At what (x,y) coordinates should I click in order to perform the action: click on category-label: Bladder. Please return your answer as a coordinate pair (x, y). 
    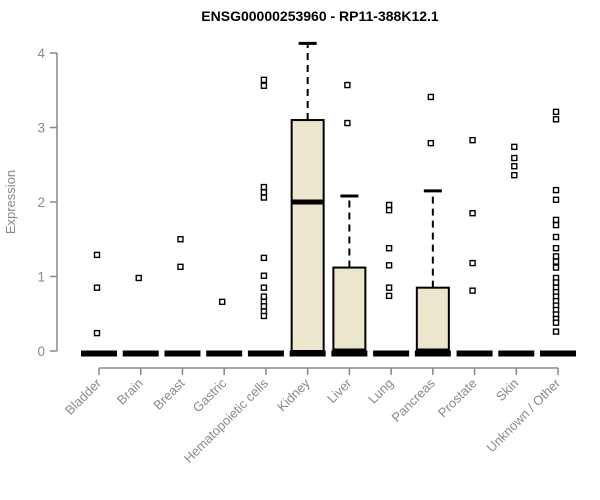
    Looking at the image, I should click on (83, 396).